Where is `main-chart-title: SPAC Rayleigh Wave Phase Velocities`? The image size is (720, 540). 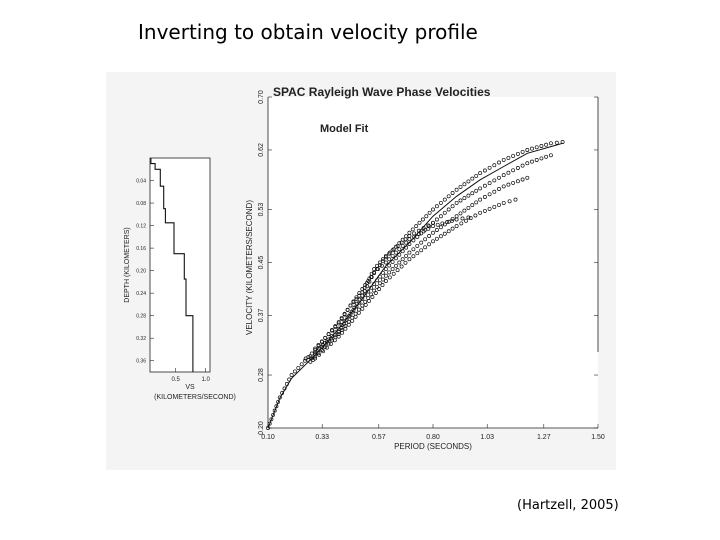 main-chart-title: SPAC Rayleigh Wave Phase Velocities is located at coordinates (382, 92).